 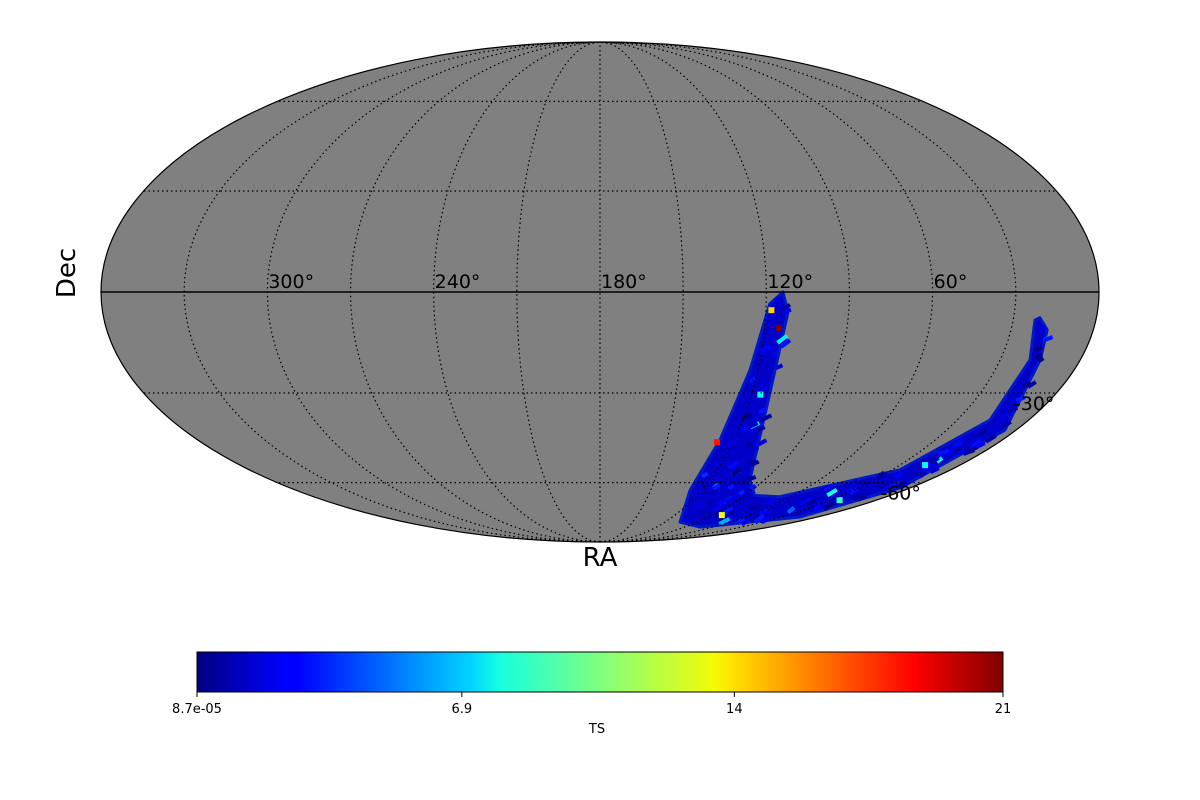 I want to click on dec-tick-label: -30°, so click(x=1034, y=404).